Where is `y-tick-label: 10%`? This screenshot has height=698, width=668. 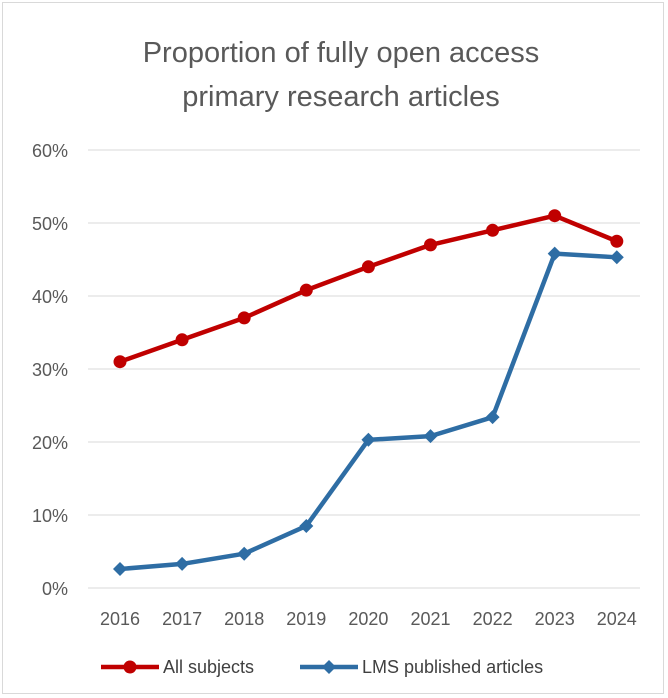 y-tick-label: 10% is located at coordinates (50, 516).